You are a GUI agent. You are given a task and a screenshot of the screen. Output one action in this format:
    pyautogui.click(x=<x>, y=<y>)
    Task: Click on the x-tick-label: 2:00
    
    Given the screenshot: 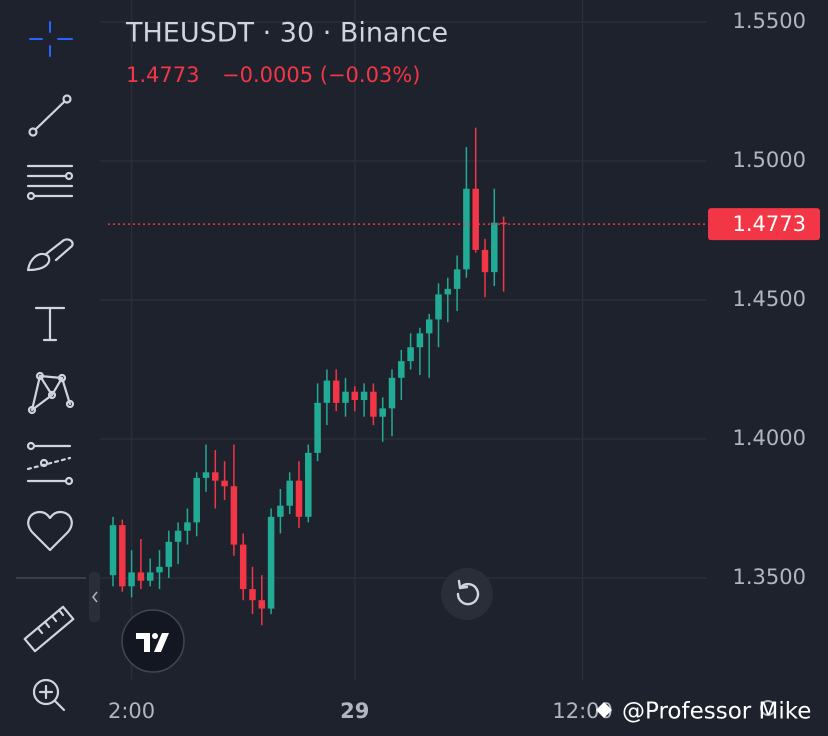 What is the action you would take?
    pyautogui.click(x=131, y=711)
    